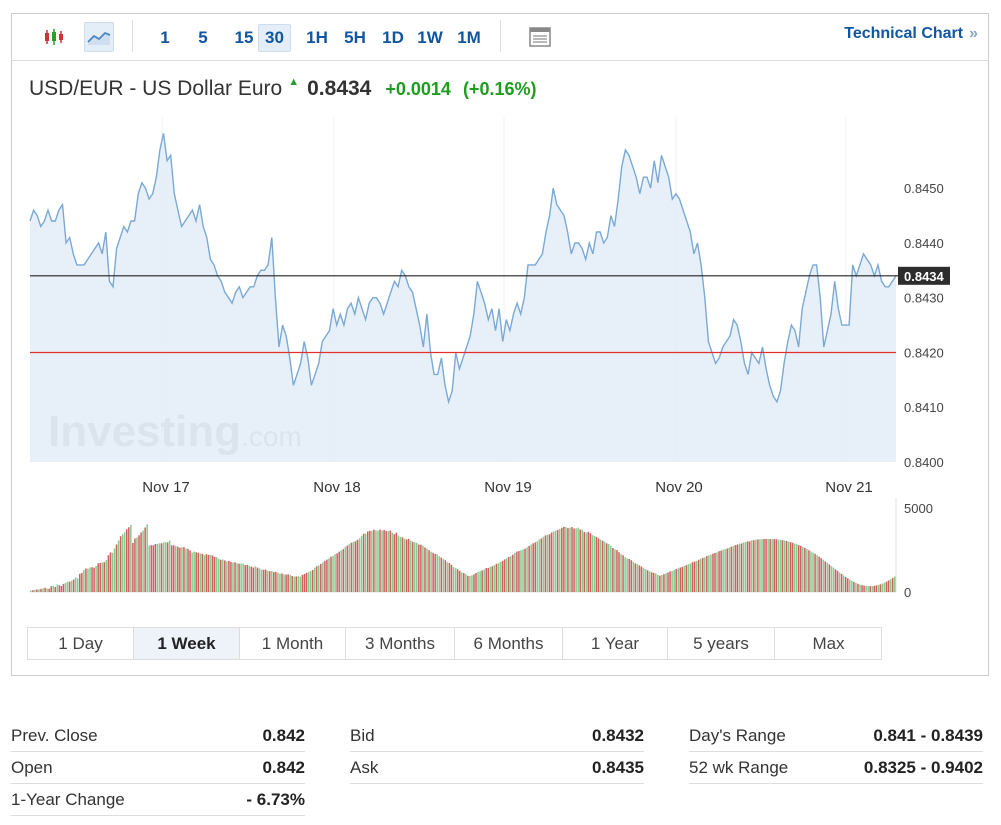 This screenshot has height=825, width=1001. I want to click on technical-chart-link: Technical Chart », so click(911, 34).